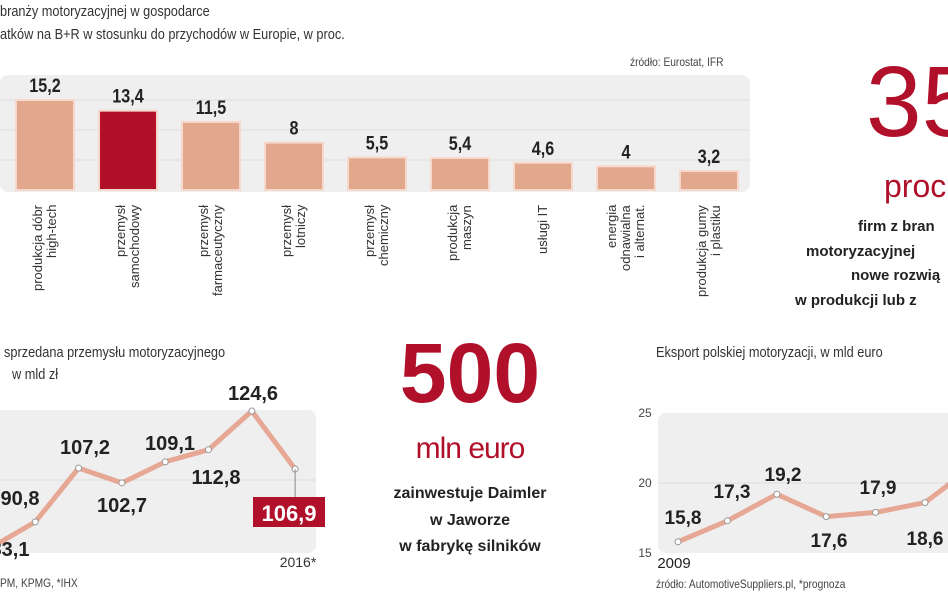  Describe the element at coordinates (14, 550) in the screenshot. I see `line-chart-1-value-label: 83,1` at that location.